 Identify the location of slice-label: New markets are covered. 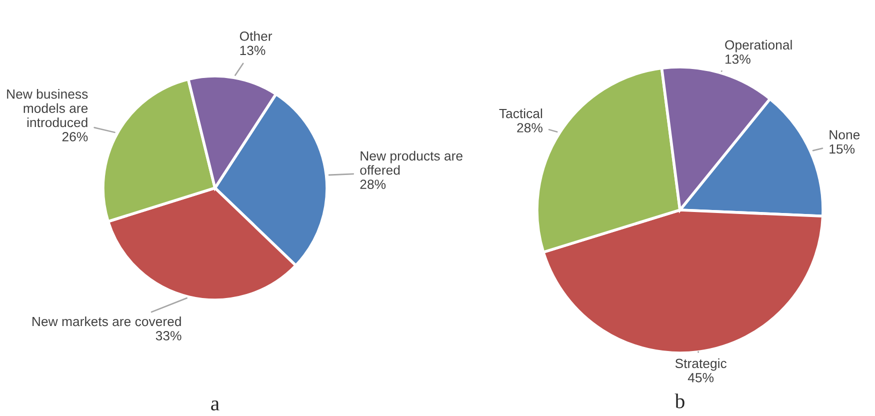
(106, 321).